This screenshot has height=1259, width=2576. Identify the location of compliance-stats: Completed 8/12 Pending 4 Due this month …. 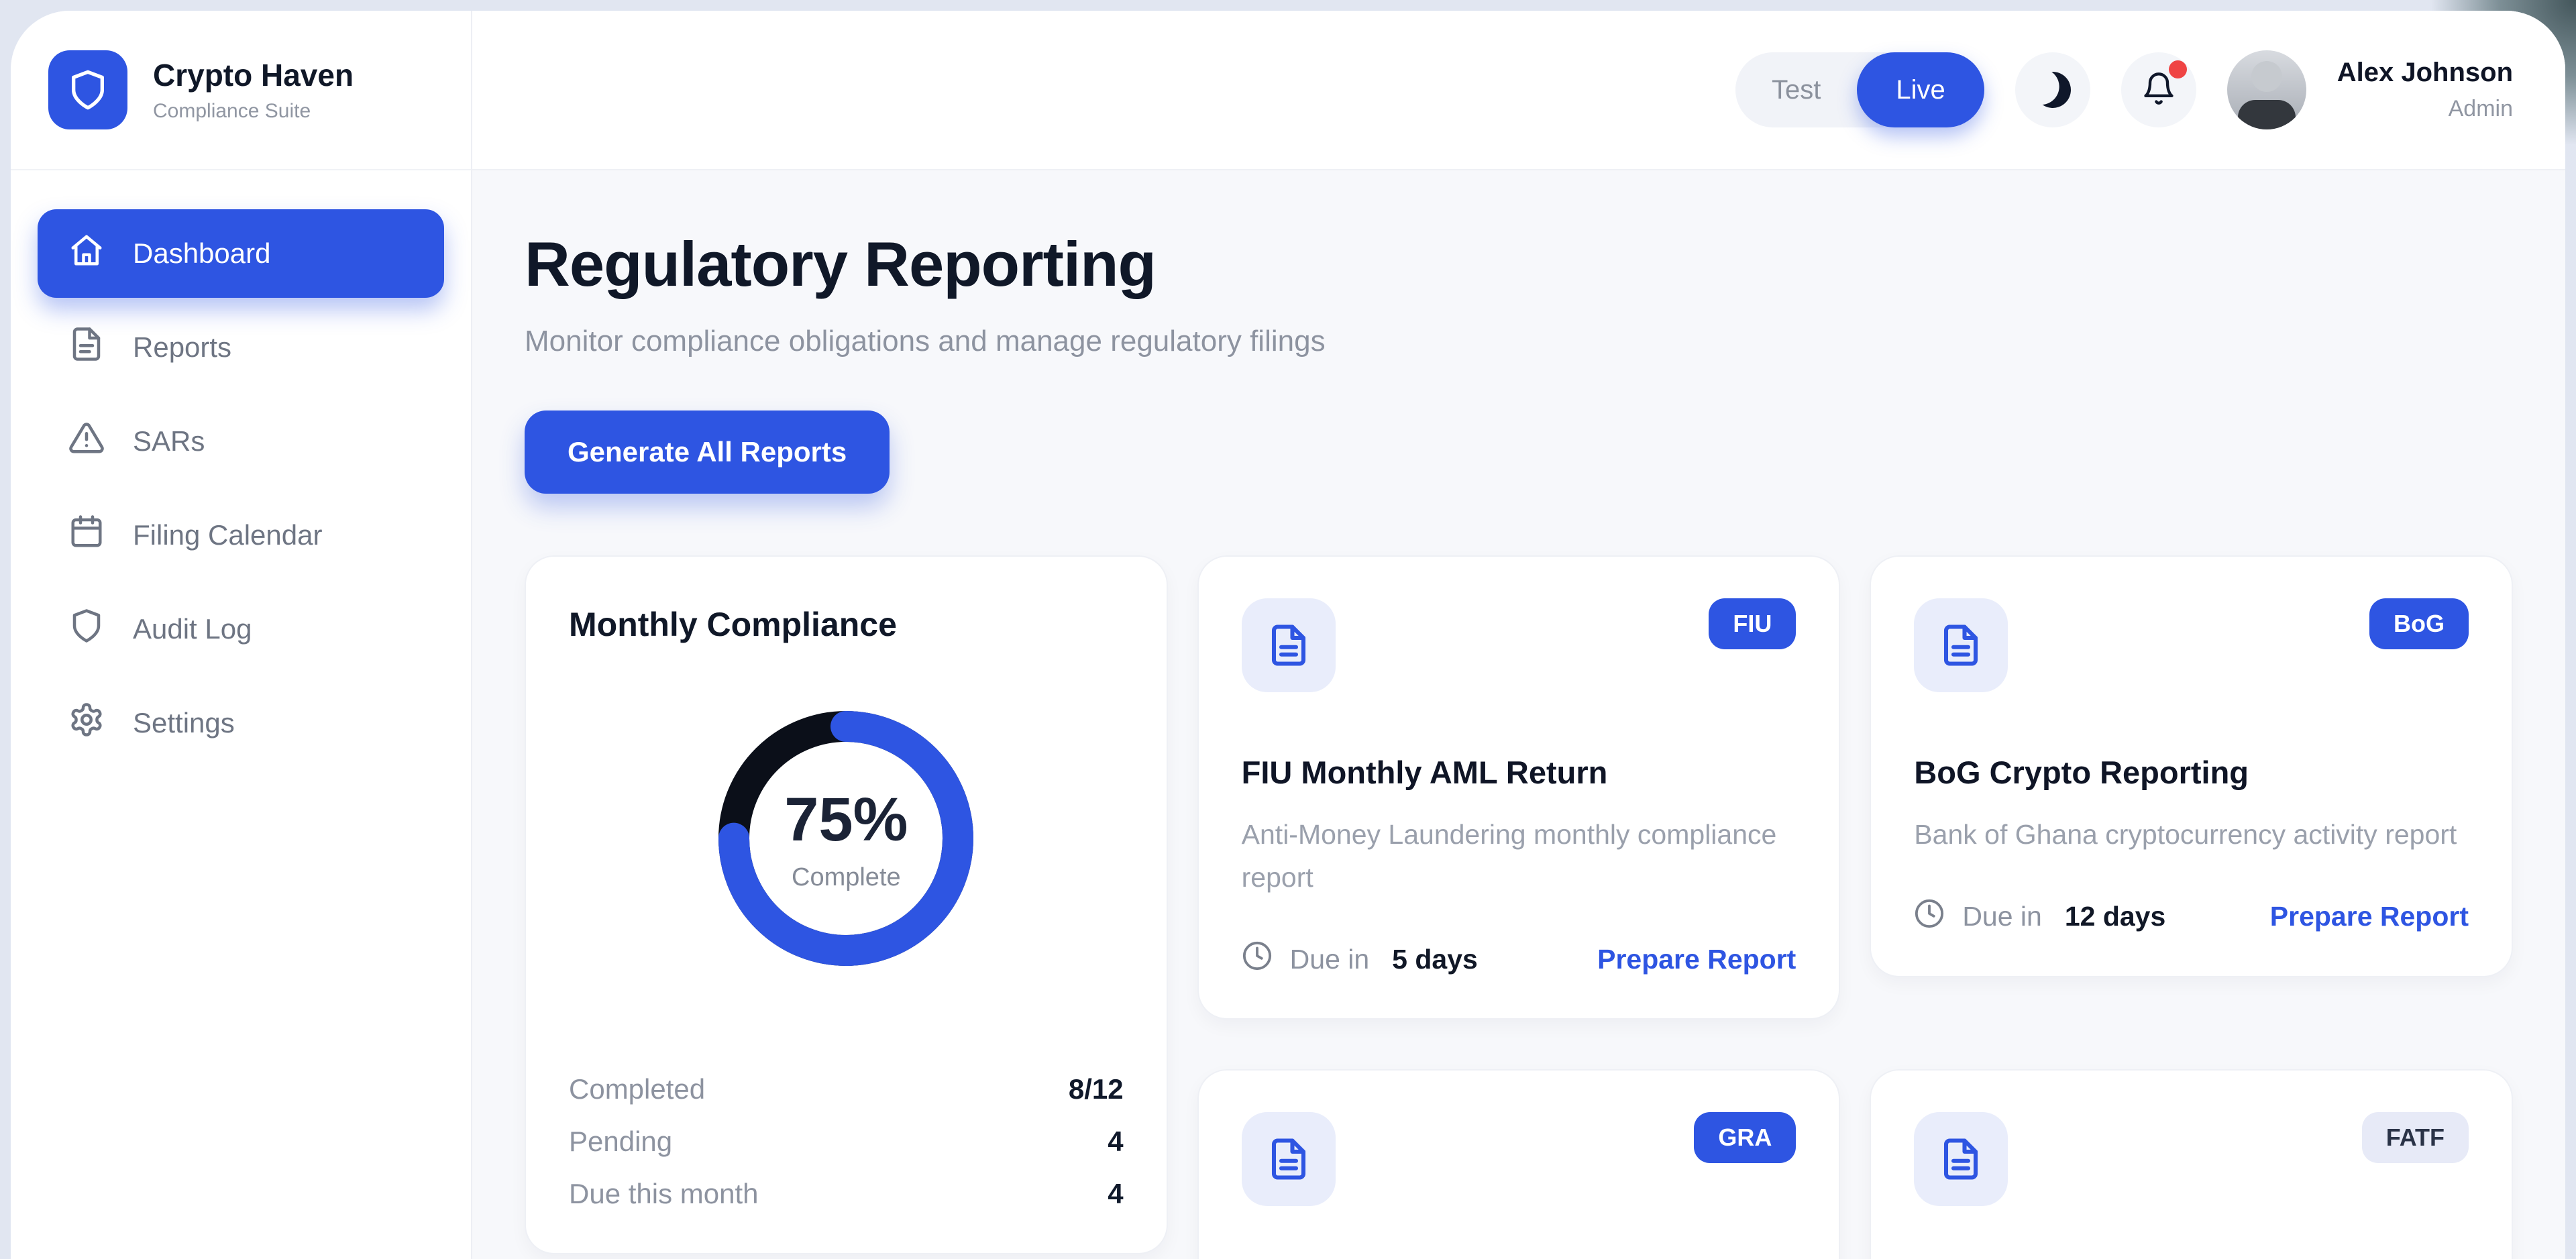
(846, 1141).